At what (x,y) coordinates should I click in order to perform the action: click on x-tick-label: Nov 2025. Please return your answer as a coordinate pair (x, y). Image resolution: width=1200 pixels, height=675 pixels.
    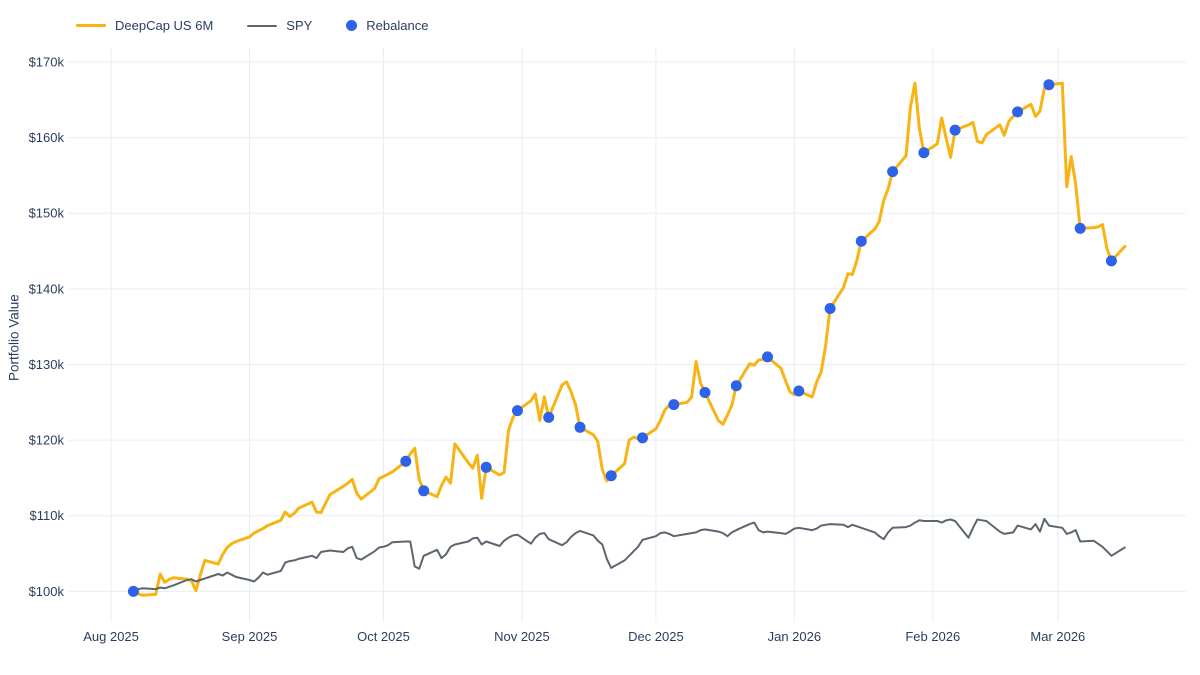
    Looking at the image, I should click on (522, 636).